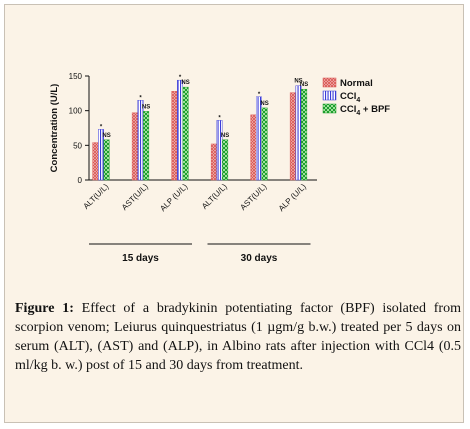 Image resolution: width=470 pixels, height=429 pixels. What do you see at coordinates (80, 180) in the screenshot?
I see `y-tick-label: 0` at bounding box center [80, 180].